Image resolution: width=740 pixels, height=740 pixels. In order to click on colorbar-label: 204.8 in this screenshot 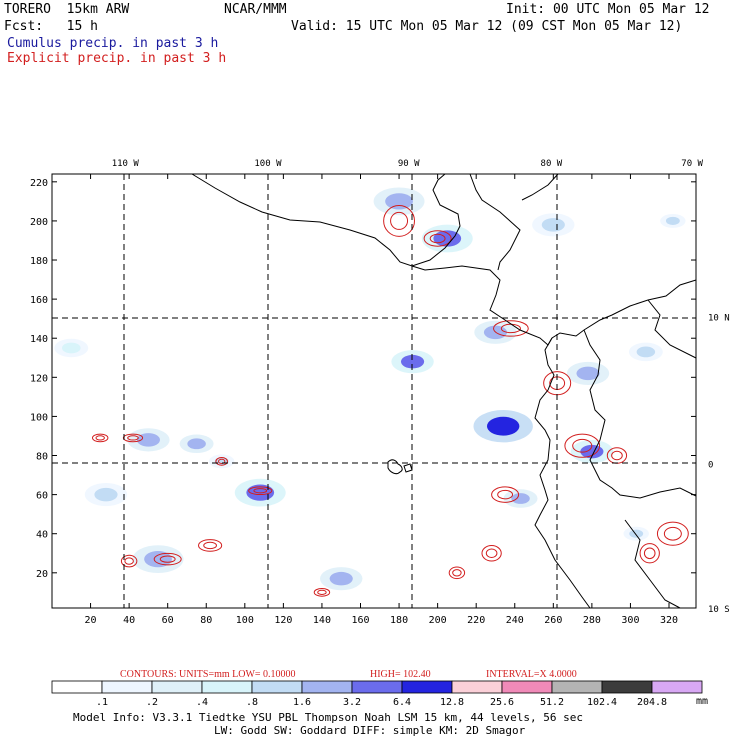, I will do `click(652, 702)`.